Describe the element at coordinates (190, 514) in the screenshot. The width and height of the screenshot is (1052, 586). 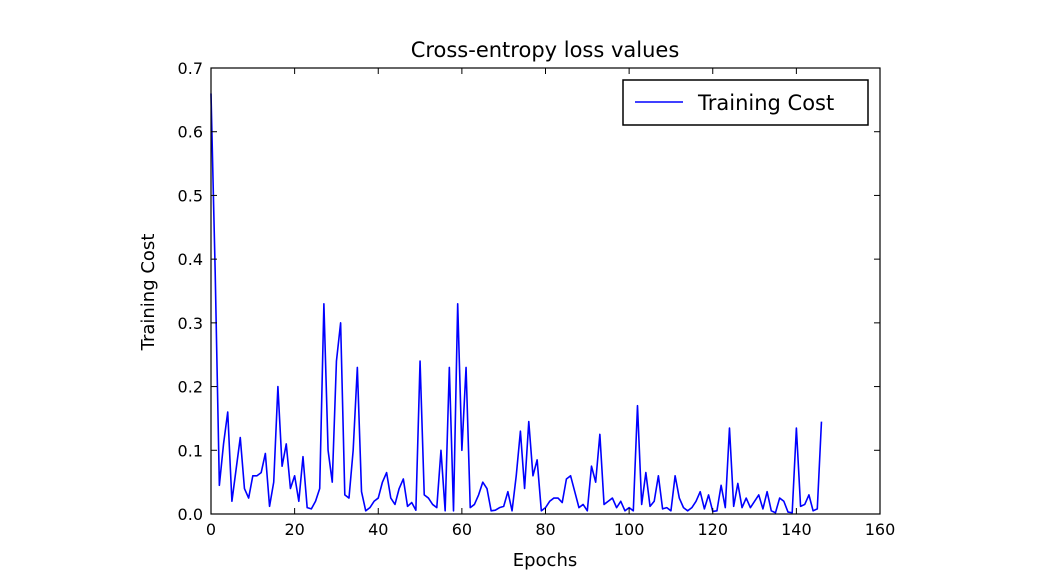
I see `y-tick-label: 0.0` at that location.